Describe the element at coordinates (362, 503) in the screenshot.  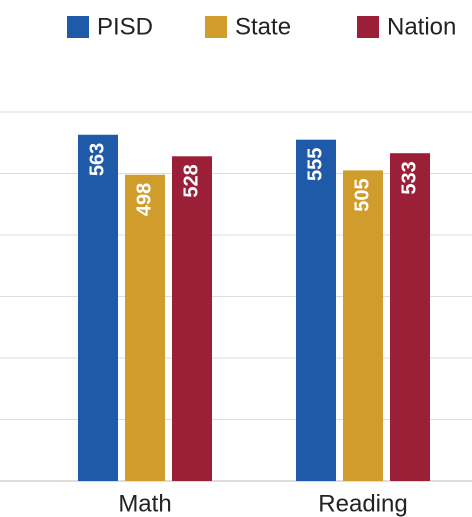
I see `x-tick-label: Reading` at that location.